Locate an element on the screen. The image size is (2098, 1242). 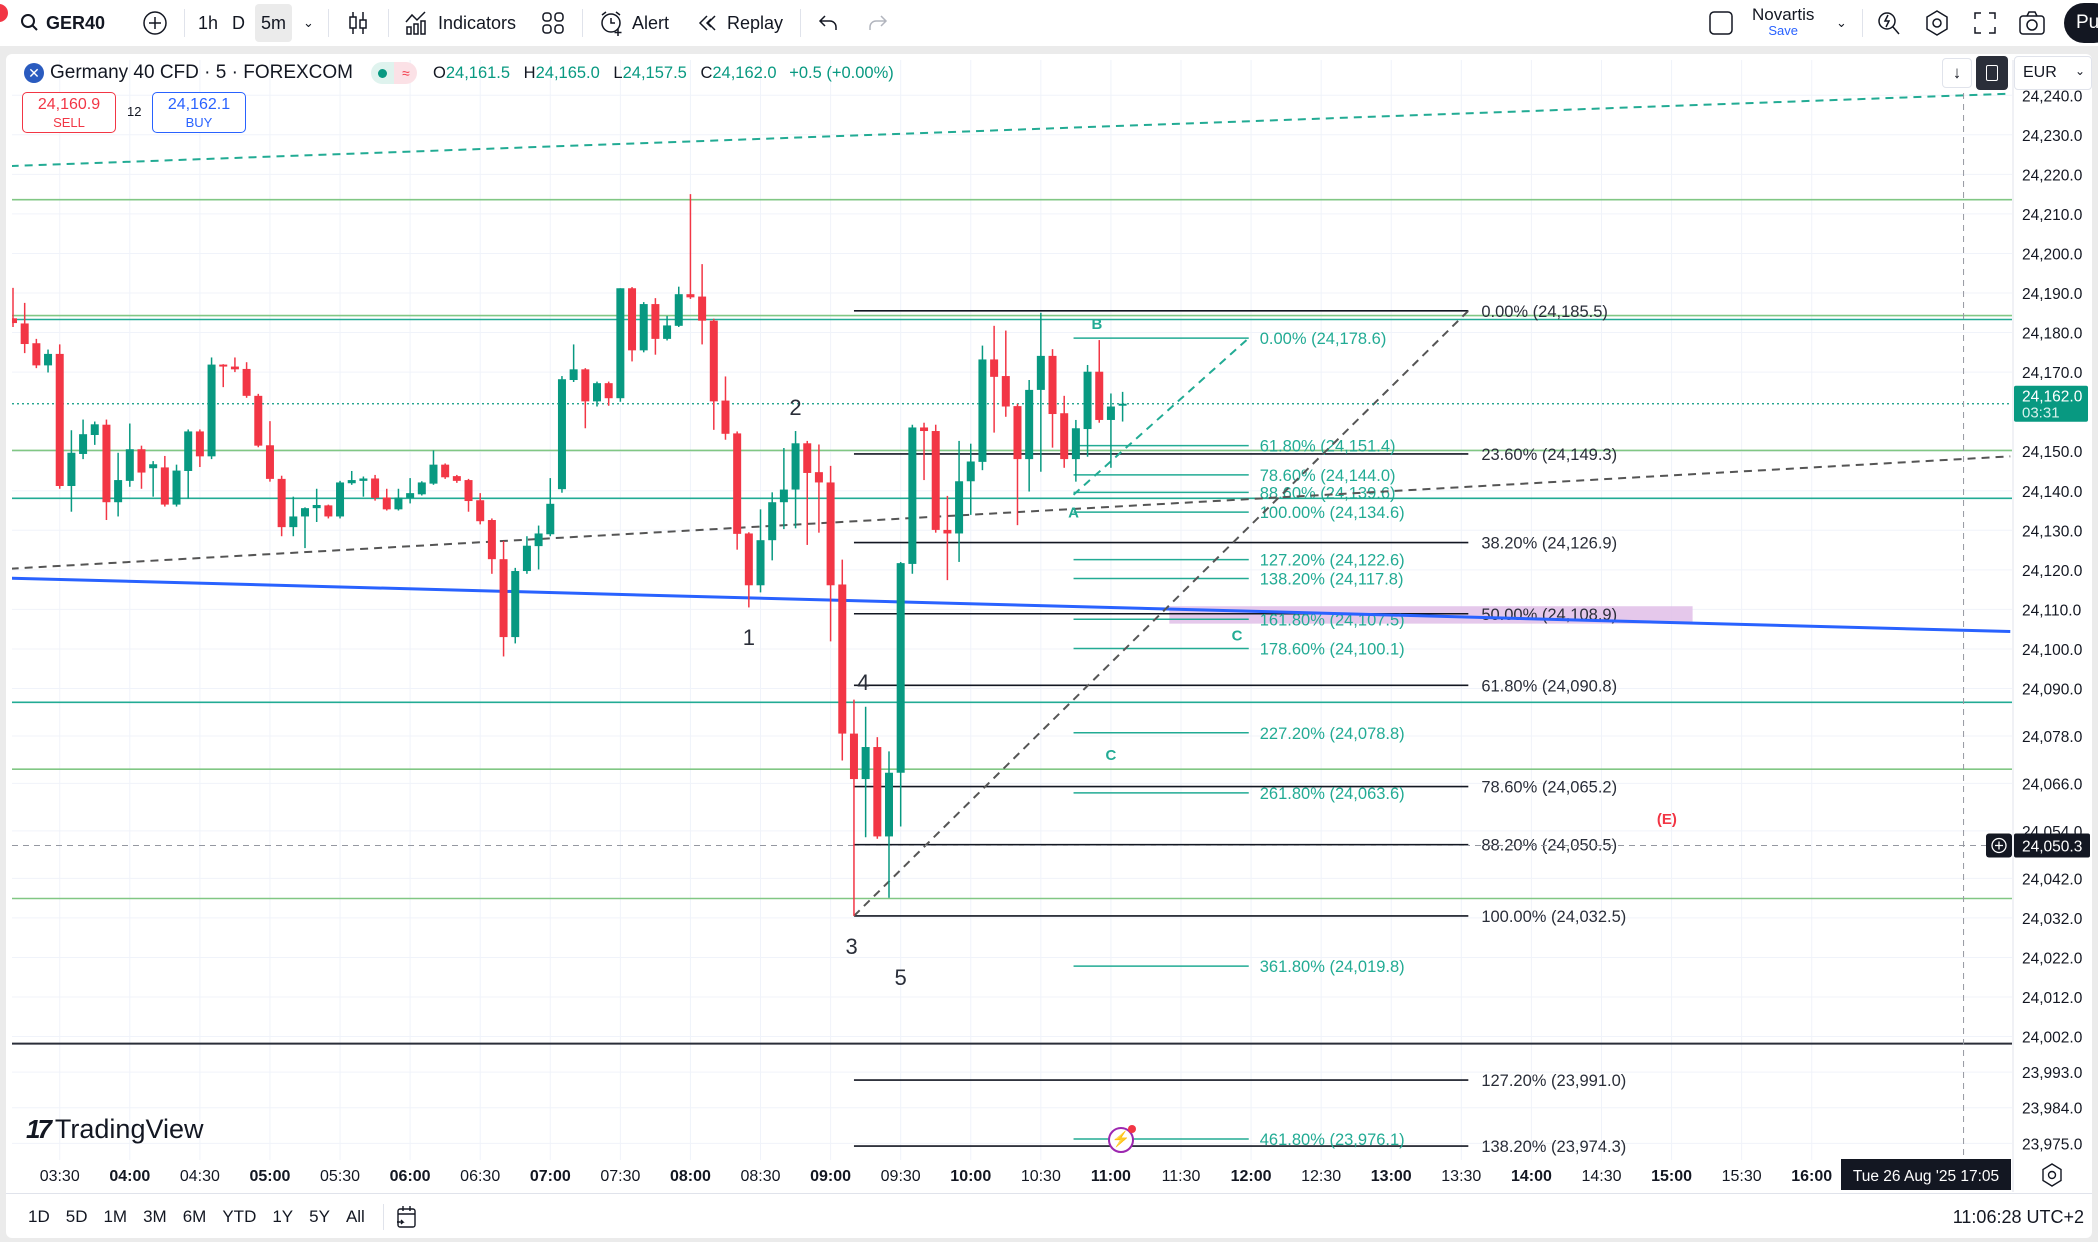
layout-name-button: Novartis Save is located at coordinates (1783, 23).